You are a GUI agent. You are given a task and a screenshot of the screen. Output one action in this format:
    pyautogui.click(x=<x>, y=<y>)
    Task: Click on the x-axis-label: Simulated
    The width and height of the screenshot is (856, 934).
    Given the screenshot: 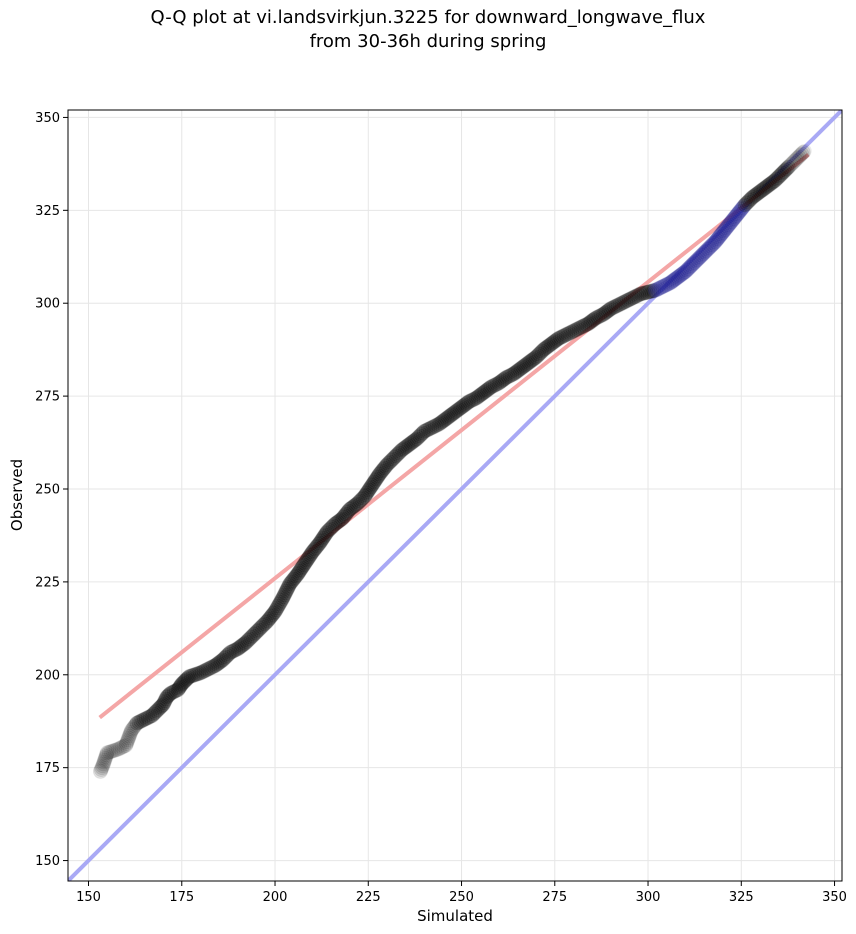 What is the action you would take?
    pyautogui.click(x=455, y=916)
    